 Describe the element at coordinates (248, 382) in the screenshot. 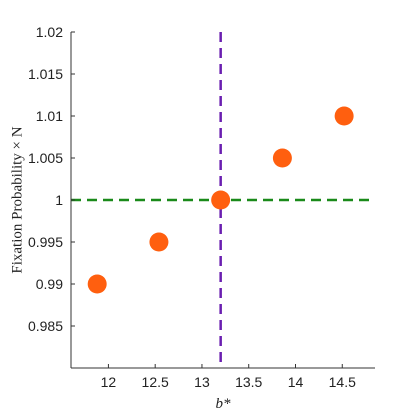

I see `x-tick-label: 13.5` at that location.